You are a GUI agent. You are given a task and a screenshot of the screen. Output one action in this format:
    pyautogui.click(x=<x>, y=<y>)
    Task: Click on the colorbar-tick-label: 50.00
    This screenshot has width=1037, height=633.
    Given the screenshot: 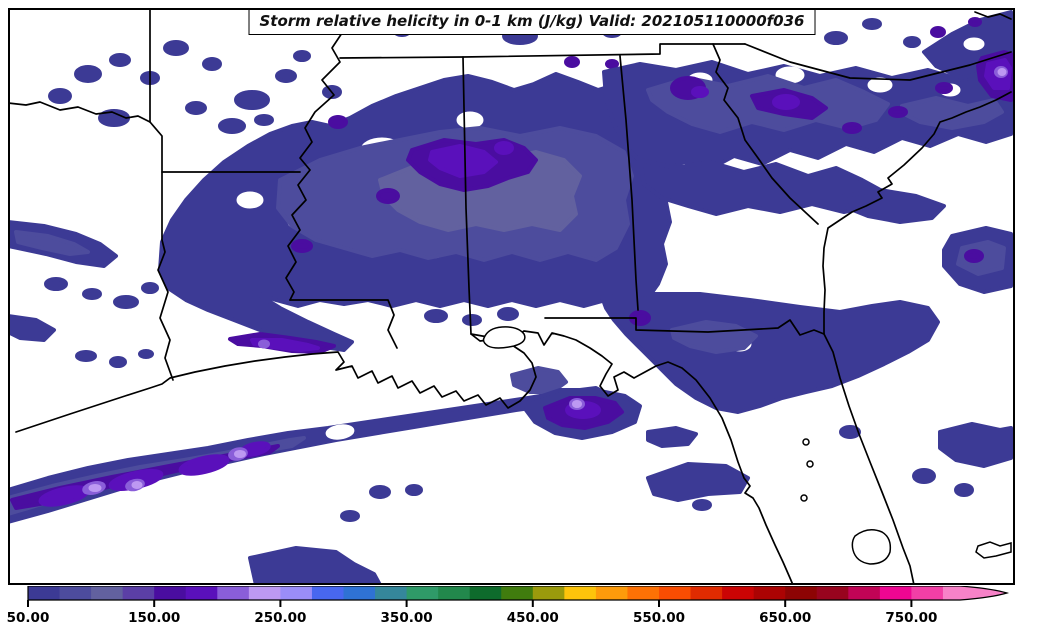 What is the action you would take?
    pyautogui.click(x=28, y=618)
    